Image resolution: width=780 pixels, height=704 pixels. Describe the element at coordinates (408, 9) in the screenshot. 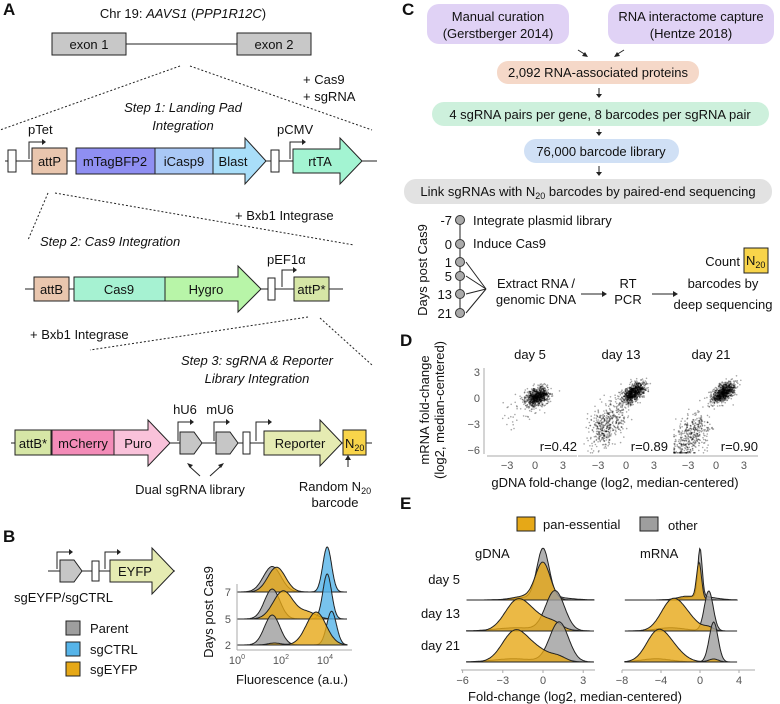

I see `panel-label-c: C` at that location.